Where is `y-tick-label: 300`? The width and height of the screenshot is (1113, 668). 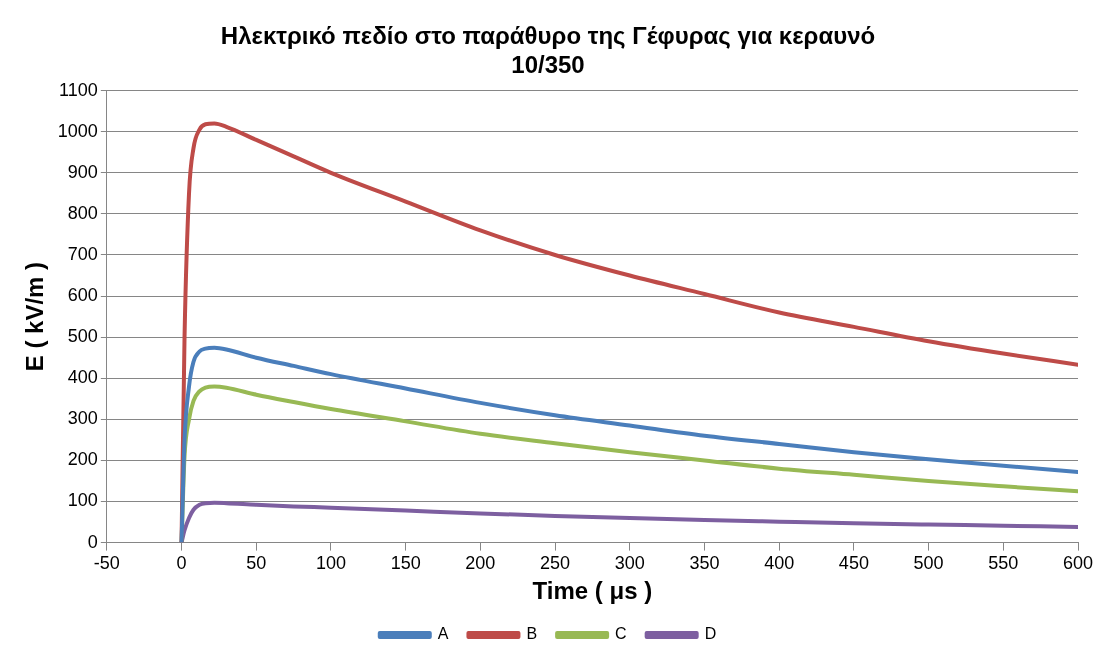 y-tick-label: 300 is located at coordinates (82, 418).